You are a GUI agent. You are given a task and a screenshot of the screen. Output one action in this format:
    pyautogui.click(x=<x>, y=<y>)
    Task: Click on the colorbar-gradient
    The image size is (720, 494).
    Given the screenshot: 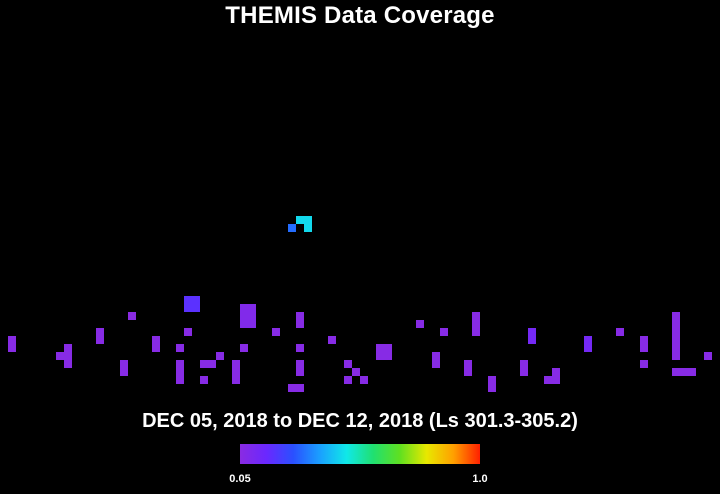 What is the action you would take?
    pyautogui.click(x=360, y=454)
    